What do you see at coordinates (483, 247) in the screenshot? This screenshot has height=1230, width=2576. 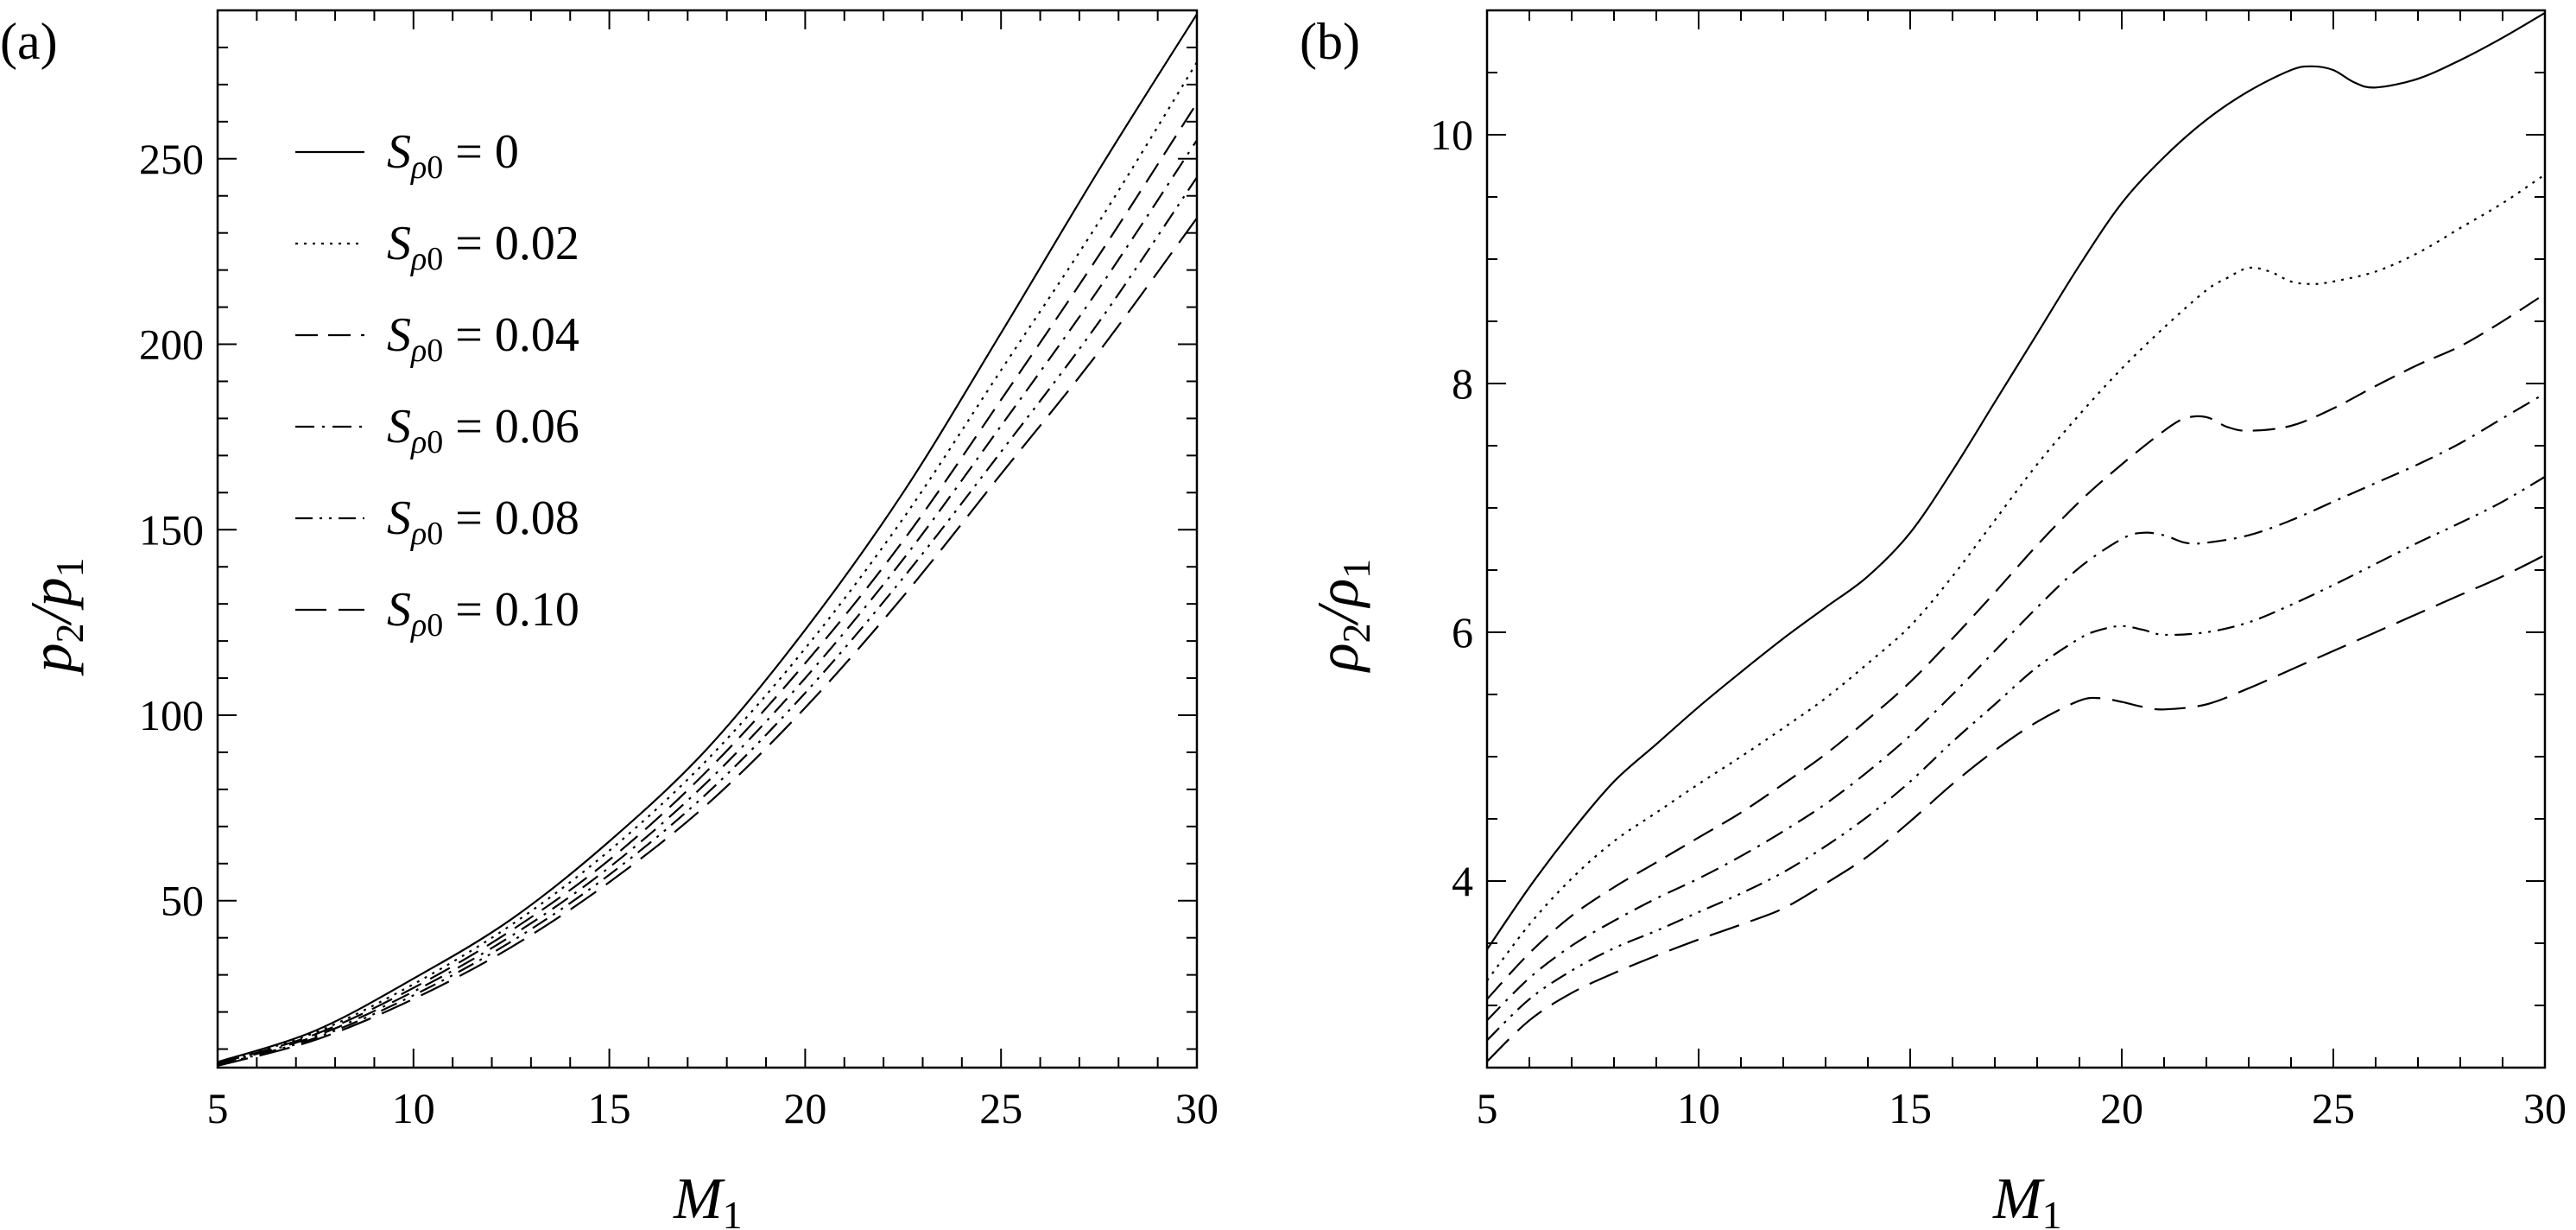 I see `legend-entry-1: Sρ0 = 0.02` at bounding box center [483, 247].